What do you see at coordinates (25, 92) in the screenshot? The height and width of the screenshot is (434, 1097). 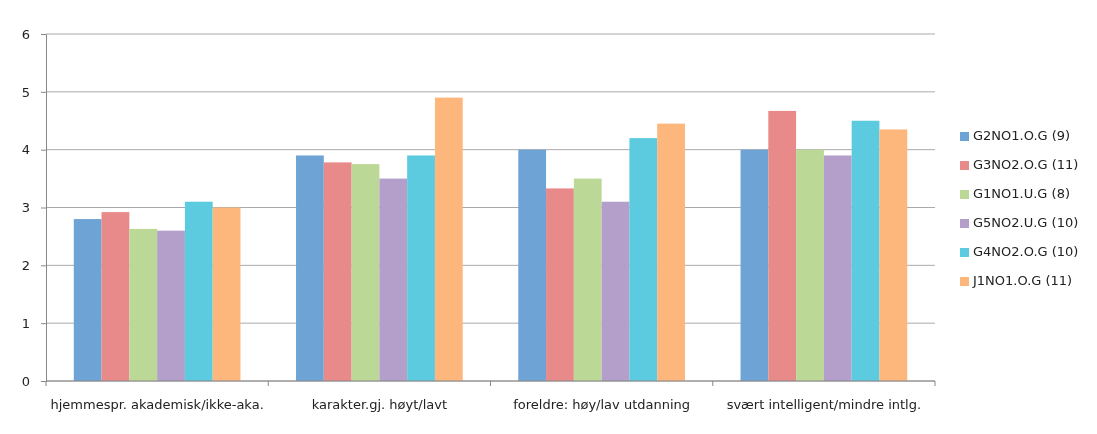 I see `y-tick-label: 5` at bounding box center [25, 92].